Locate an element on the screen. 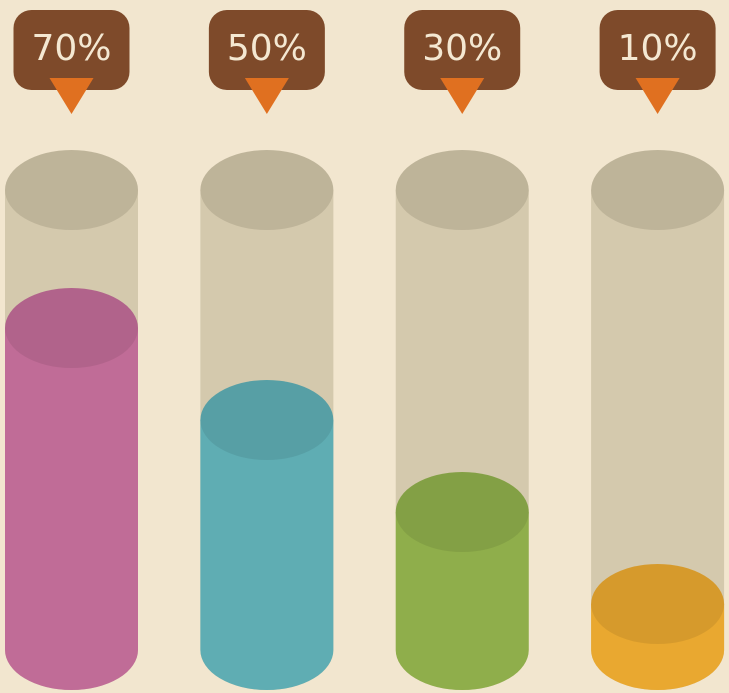 This screenshot has width=729, height=693. value-label: 50% is located at coordinates (267, 48).